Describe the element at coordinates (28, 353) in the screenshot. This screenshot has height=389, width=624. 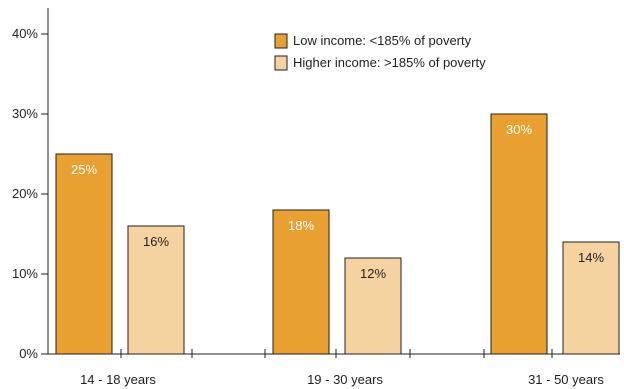
I see `y-tick-label: 0%` at that location.